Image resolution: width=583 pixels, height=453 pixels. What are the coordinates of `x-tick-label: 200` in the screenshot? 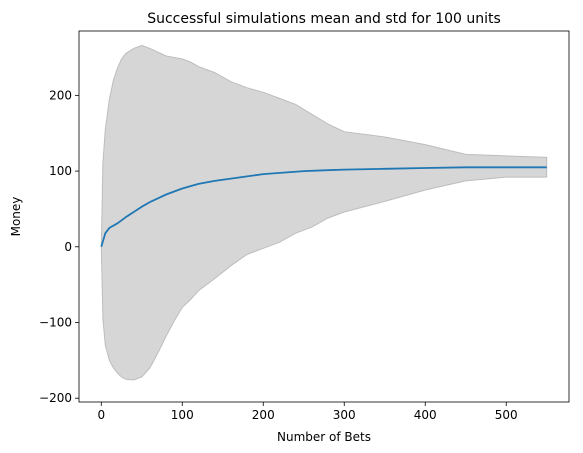 It's located at (263, 415).